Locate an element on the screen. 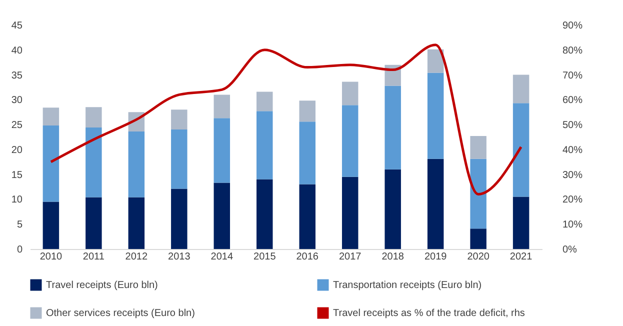 The width and height of the screenshot is (623, 326). y2-tick-label: 70% is located at coordinates (572, 76).